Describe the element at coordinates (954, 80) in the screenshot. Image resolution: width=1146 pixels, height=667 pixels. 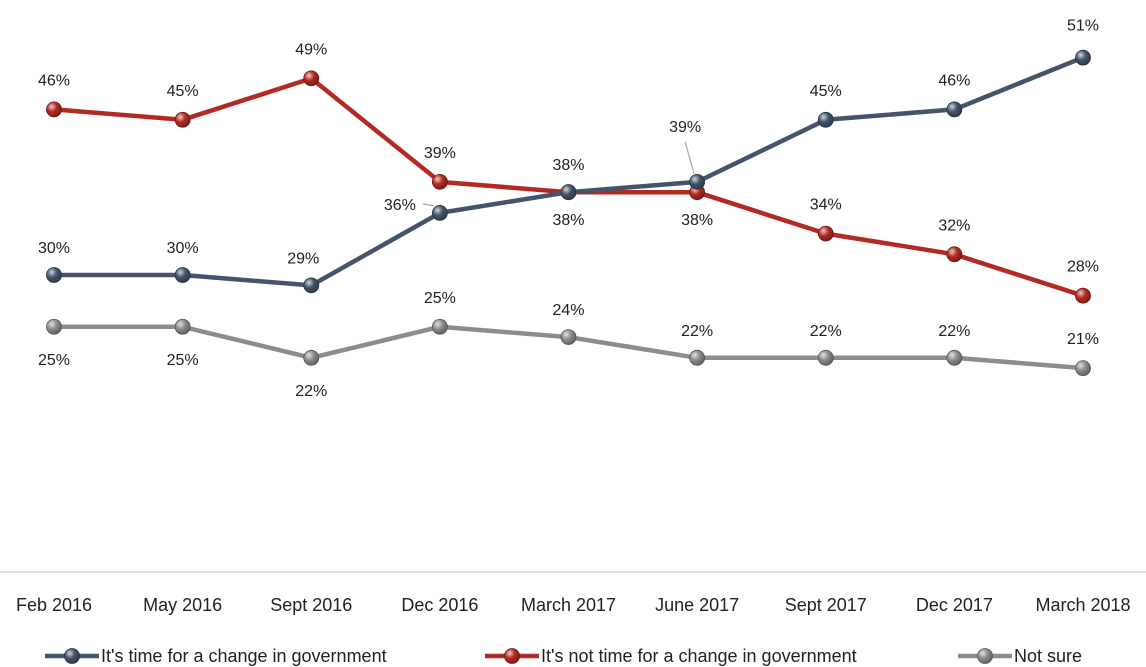
I see `data-label-change: 46%` at that location.